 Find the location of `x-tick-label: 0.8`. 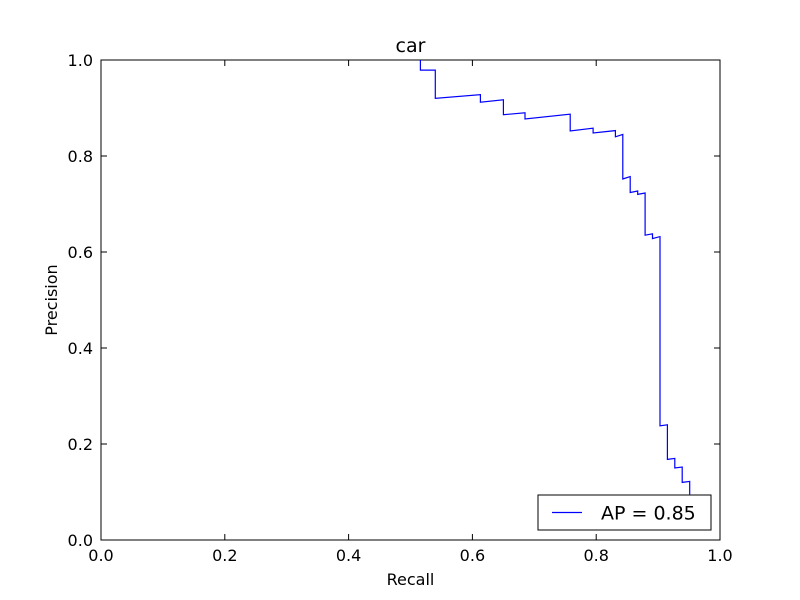

x-tick-label: 0.8 is located at coordinates (595, 555).